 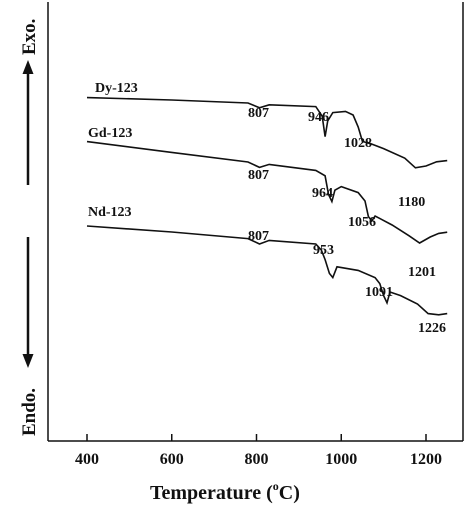 I want to click on series-name-dy-123: Dy-123, so click(x=116, y=88).